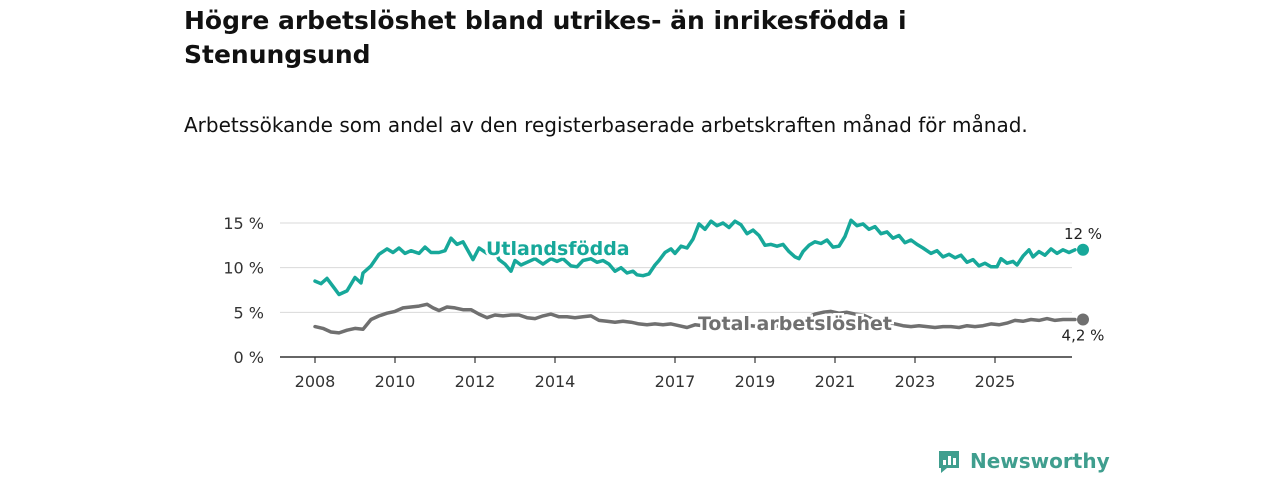 Image resolution: width=1280 pixels, height=480 pixels. I want to click on x-tick-label: 2017, so click(675, 381).